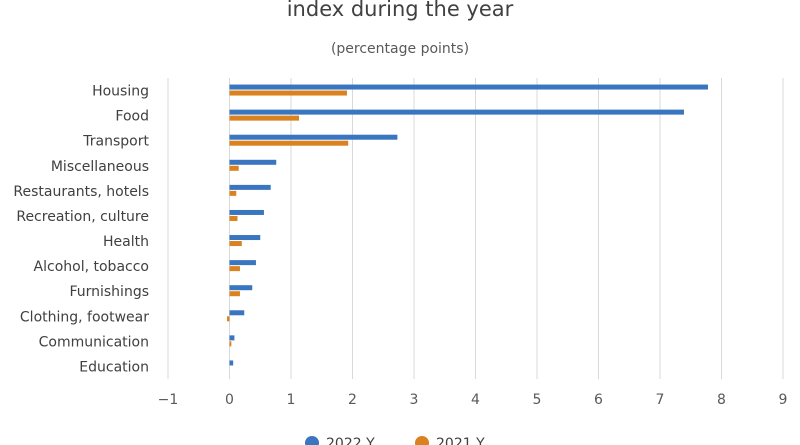  What do you see at coordinates (229, 400) in the screenshot?
I see `x-tick-label: 0` at bounding box center [229, 400].